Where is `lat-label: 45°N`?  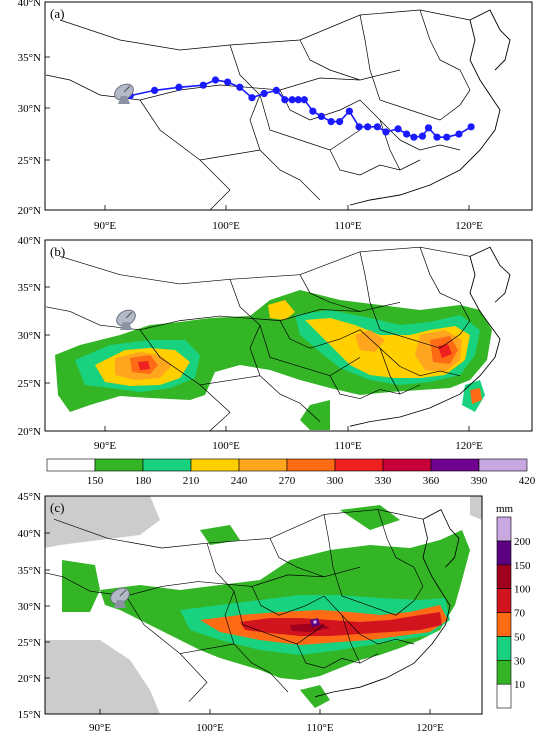 lat-label: 45°N is located at coordinates (29, 497).